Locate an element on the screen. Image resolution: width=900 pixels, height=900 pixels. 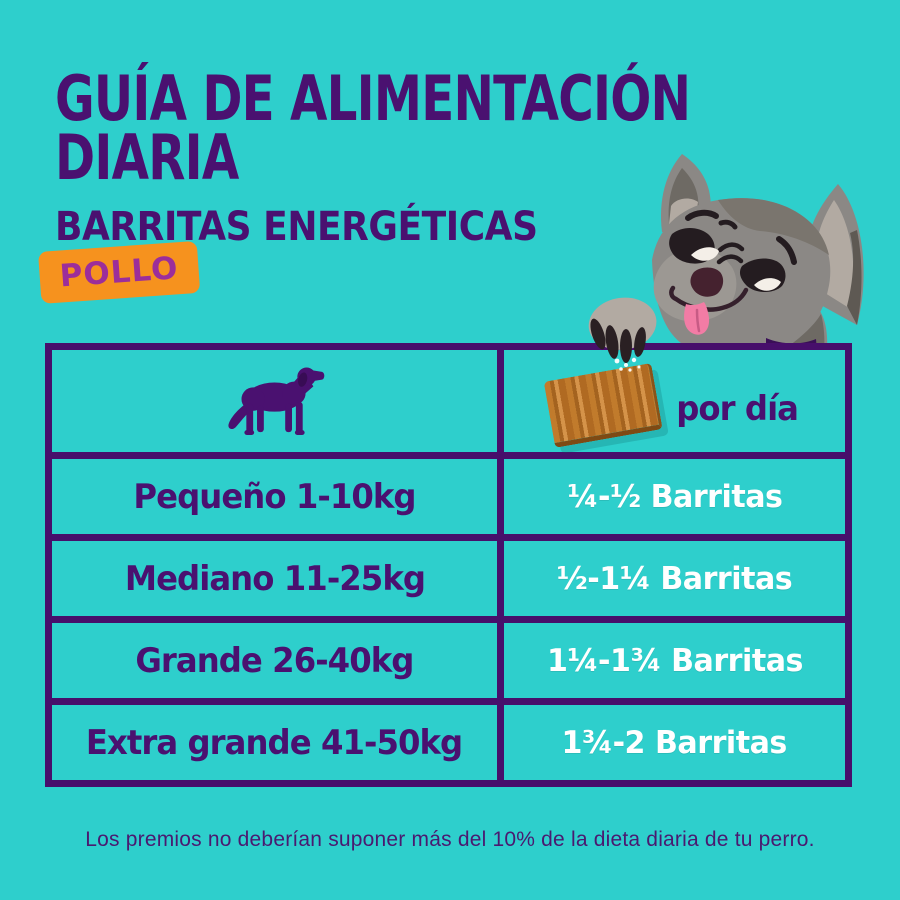
amount-label: 1¾-2 Barritas is located at coordinates (674, 742).